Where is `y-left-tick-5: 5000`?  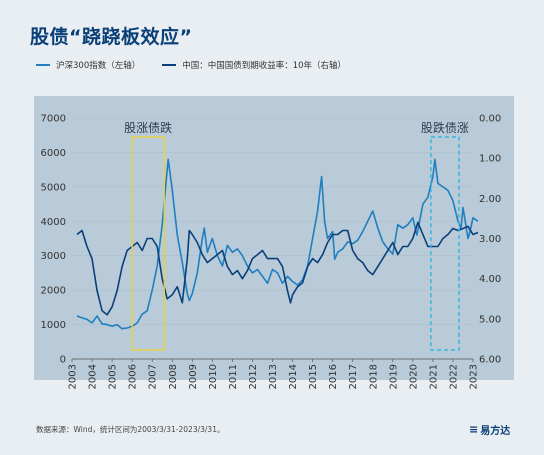 y-left-tick-5: 5000 is located at coordinates (53, 187).